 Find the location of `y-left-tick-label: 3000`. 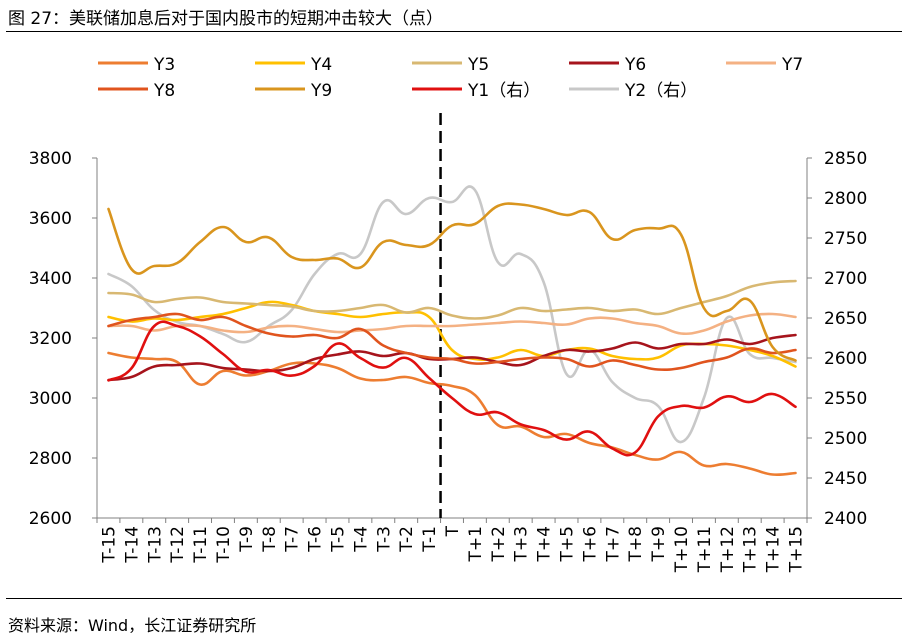

y-left-tick-label: 3000 is located at coordinates (50, 399).